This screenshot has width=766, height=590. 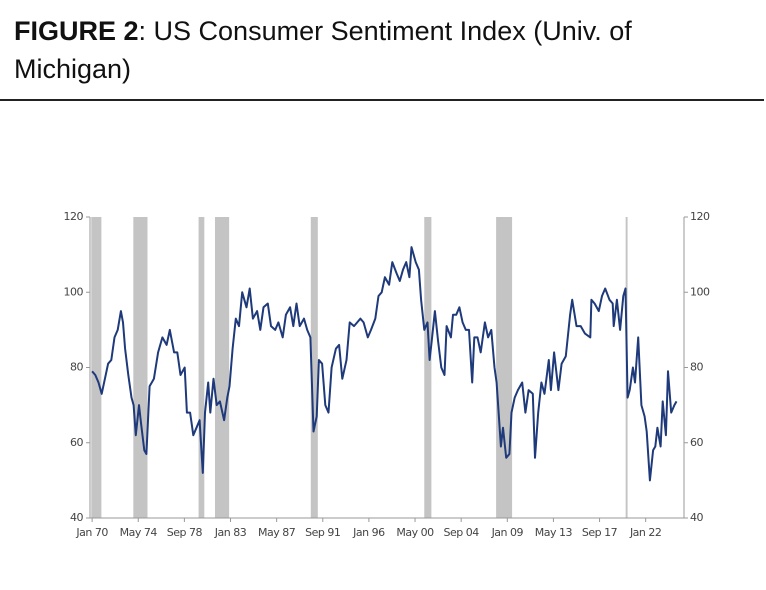 What do you see at coordinates (185, 532) in the screenshot?
I see `x-tick-label: Sep 78` at bounding box center [185, 532].